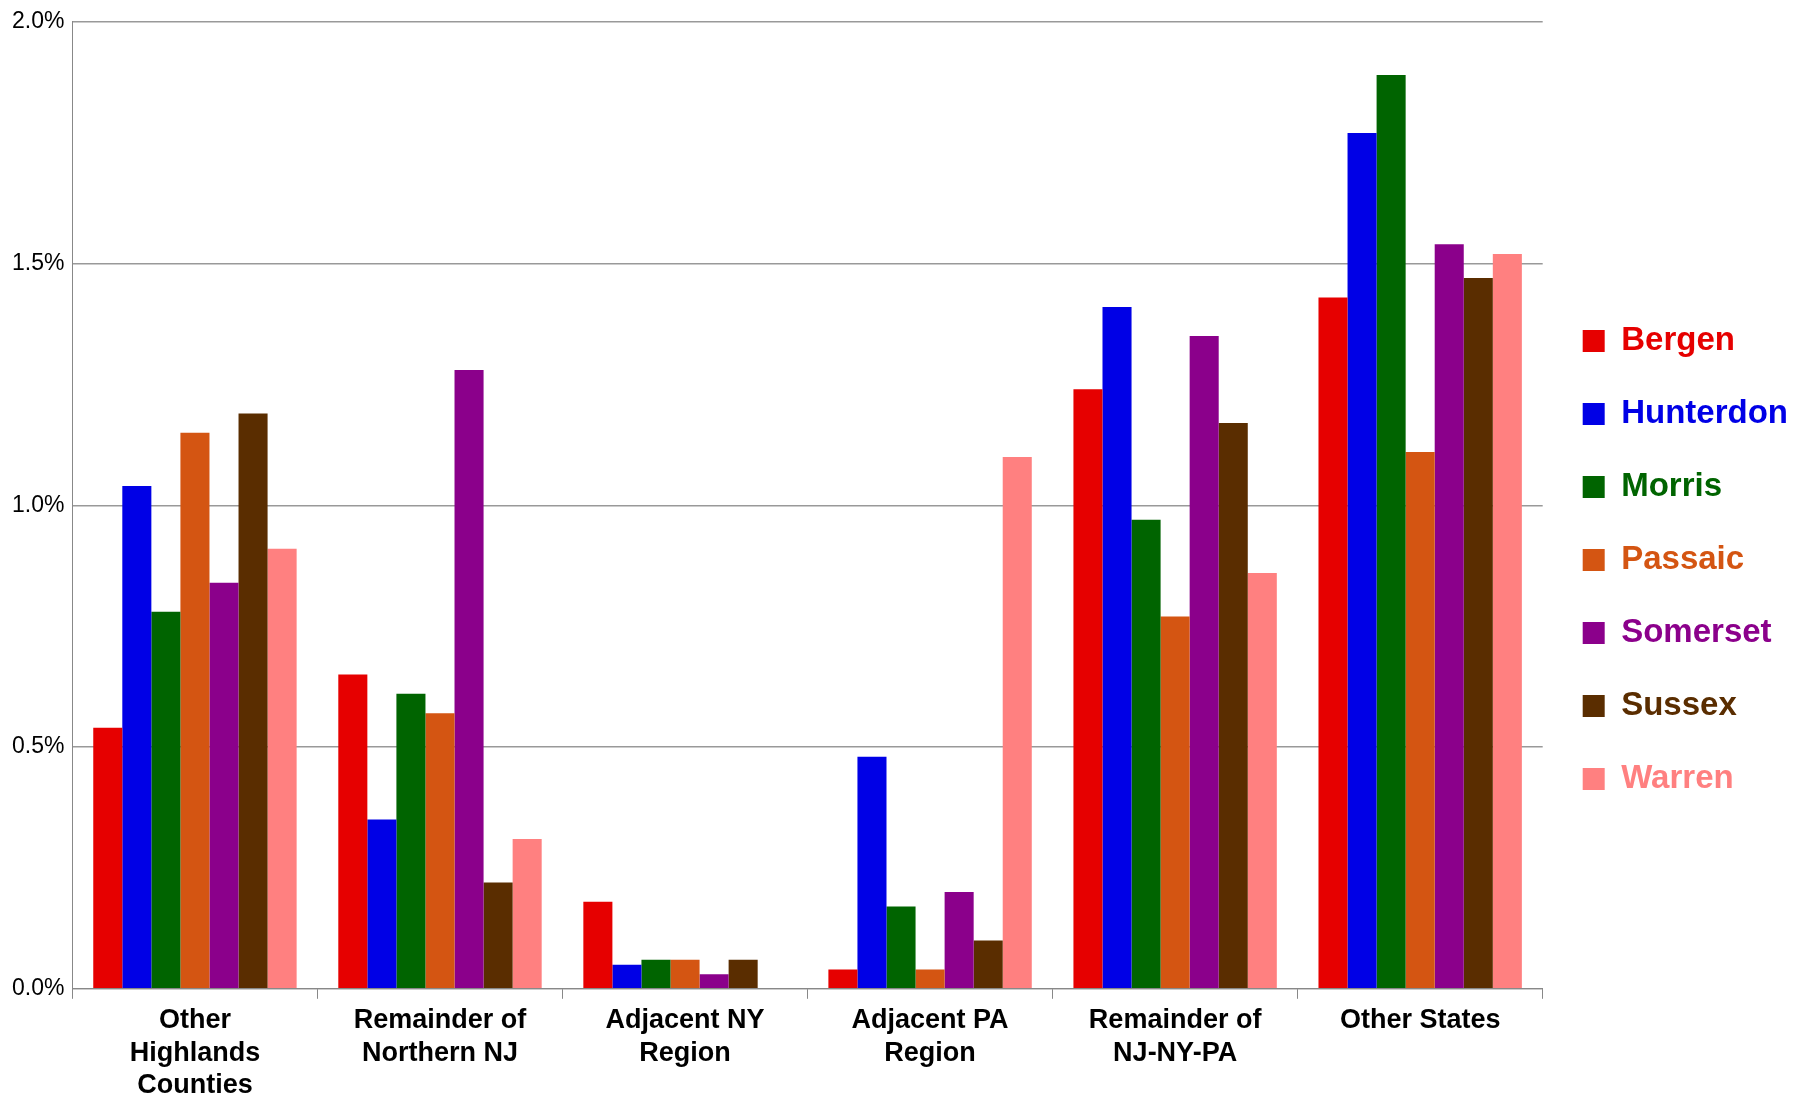 The image size is (1808, 1112). What do you see at coordinates (930, 1035) in the screenshot?
I see `x-tick-label: Adjacent PA Region` at bounding box center [930, 1035].